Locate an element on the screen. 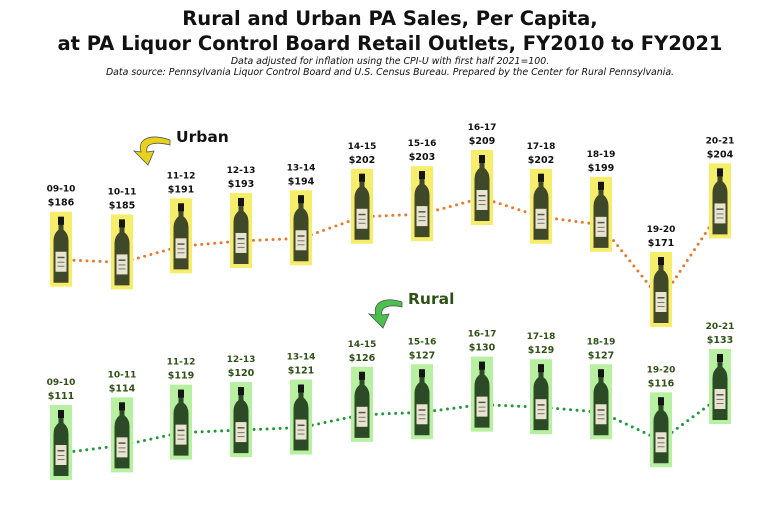 The height and width of the screenshot is (512, 780). data-point: 10-11 $114 is located at coordinates (122, 421).